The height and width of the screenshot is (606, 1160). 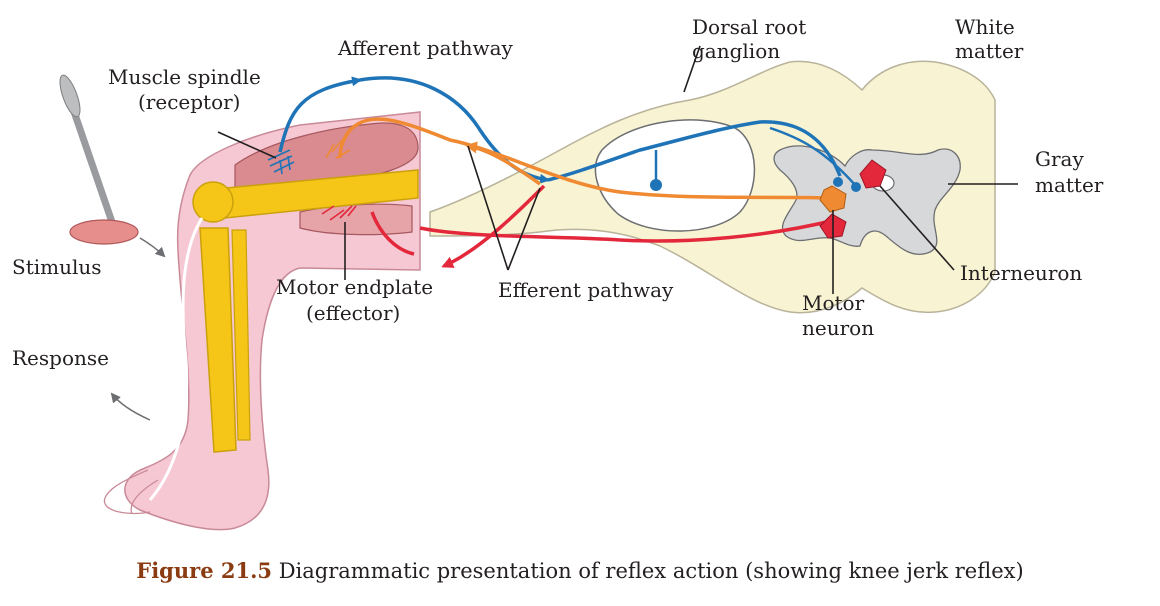 What do you see at coordinates (627, 230) in the screenshot?
I see `efferent-red-fibre` at bounding box center [627, 230].